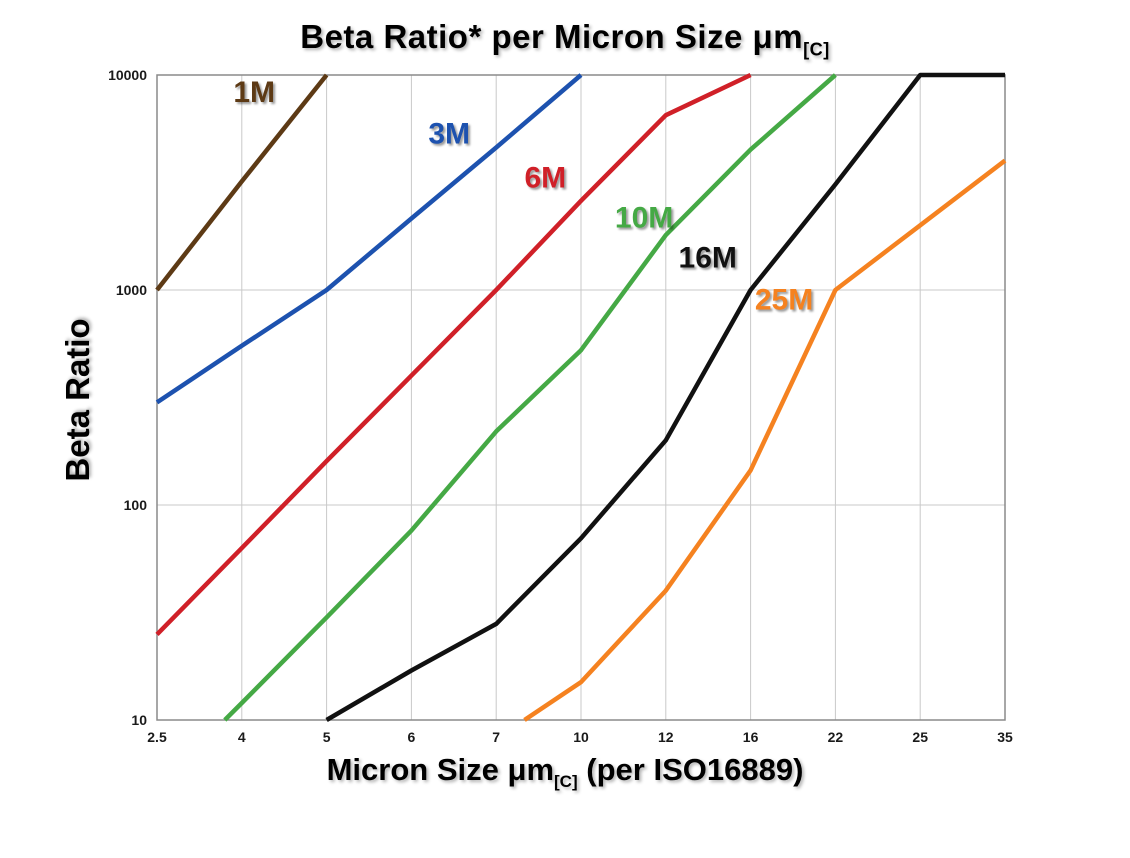 This screenshot has height=858, width=1130. Describe the element at coordinates (690, 769) in the screenshot. I see `x-axis-label-rest: (per ISO16889)` at that location.